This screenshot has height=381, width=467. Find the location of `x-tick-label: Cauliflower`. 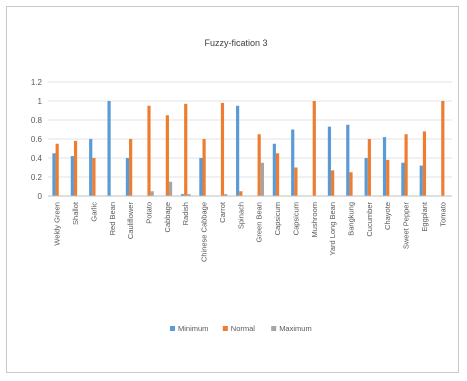

x-tick-label: Cauliflower is located at coordinates (130, 221).